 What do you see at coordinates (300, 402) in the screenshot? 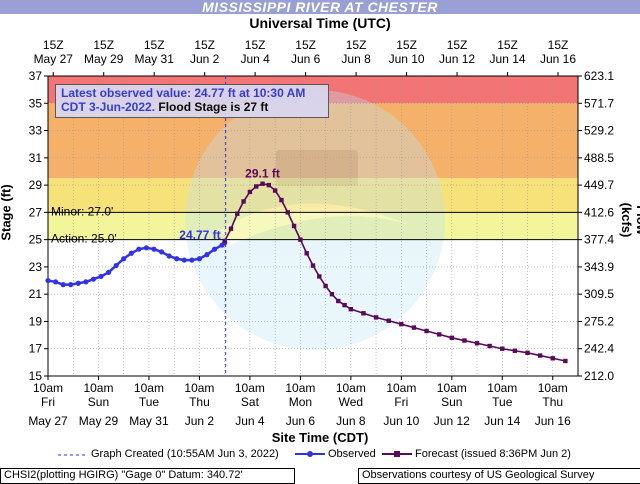
I see `bottom-tick-dow: Mon` at bounding box center [300, 402].